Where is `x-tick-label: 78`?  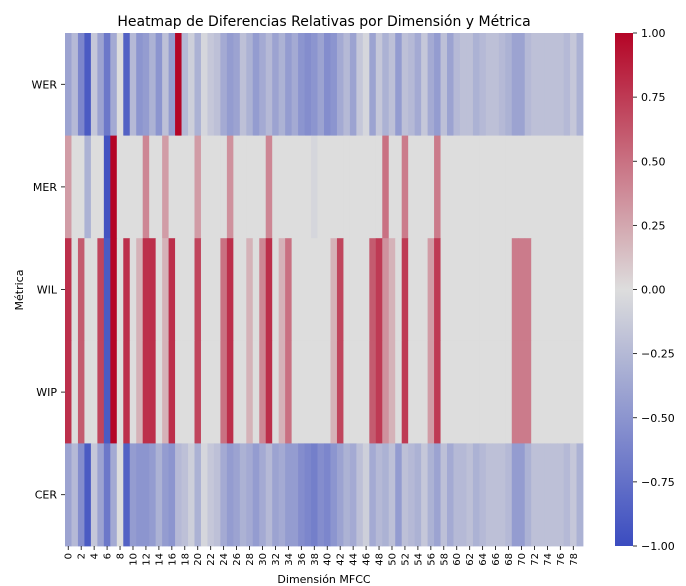 x-tick-label: 78 is located at coordinates (574, 559).